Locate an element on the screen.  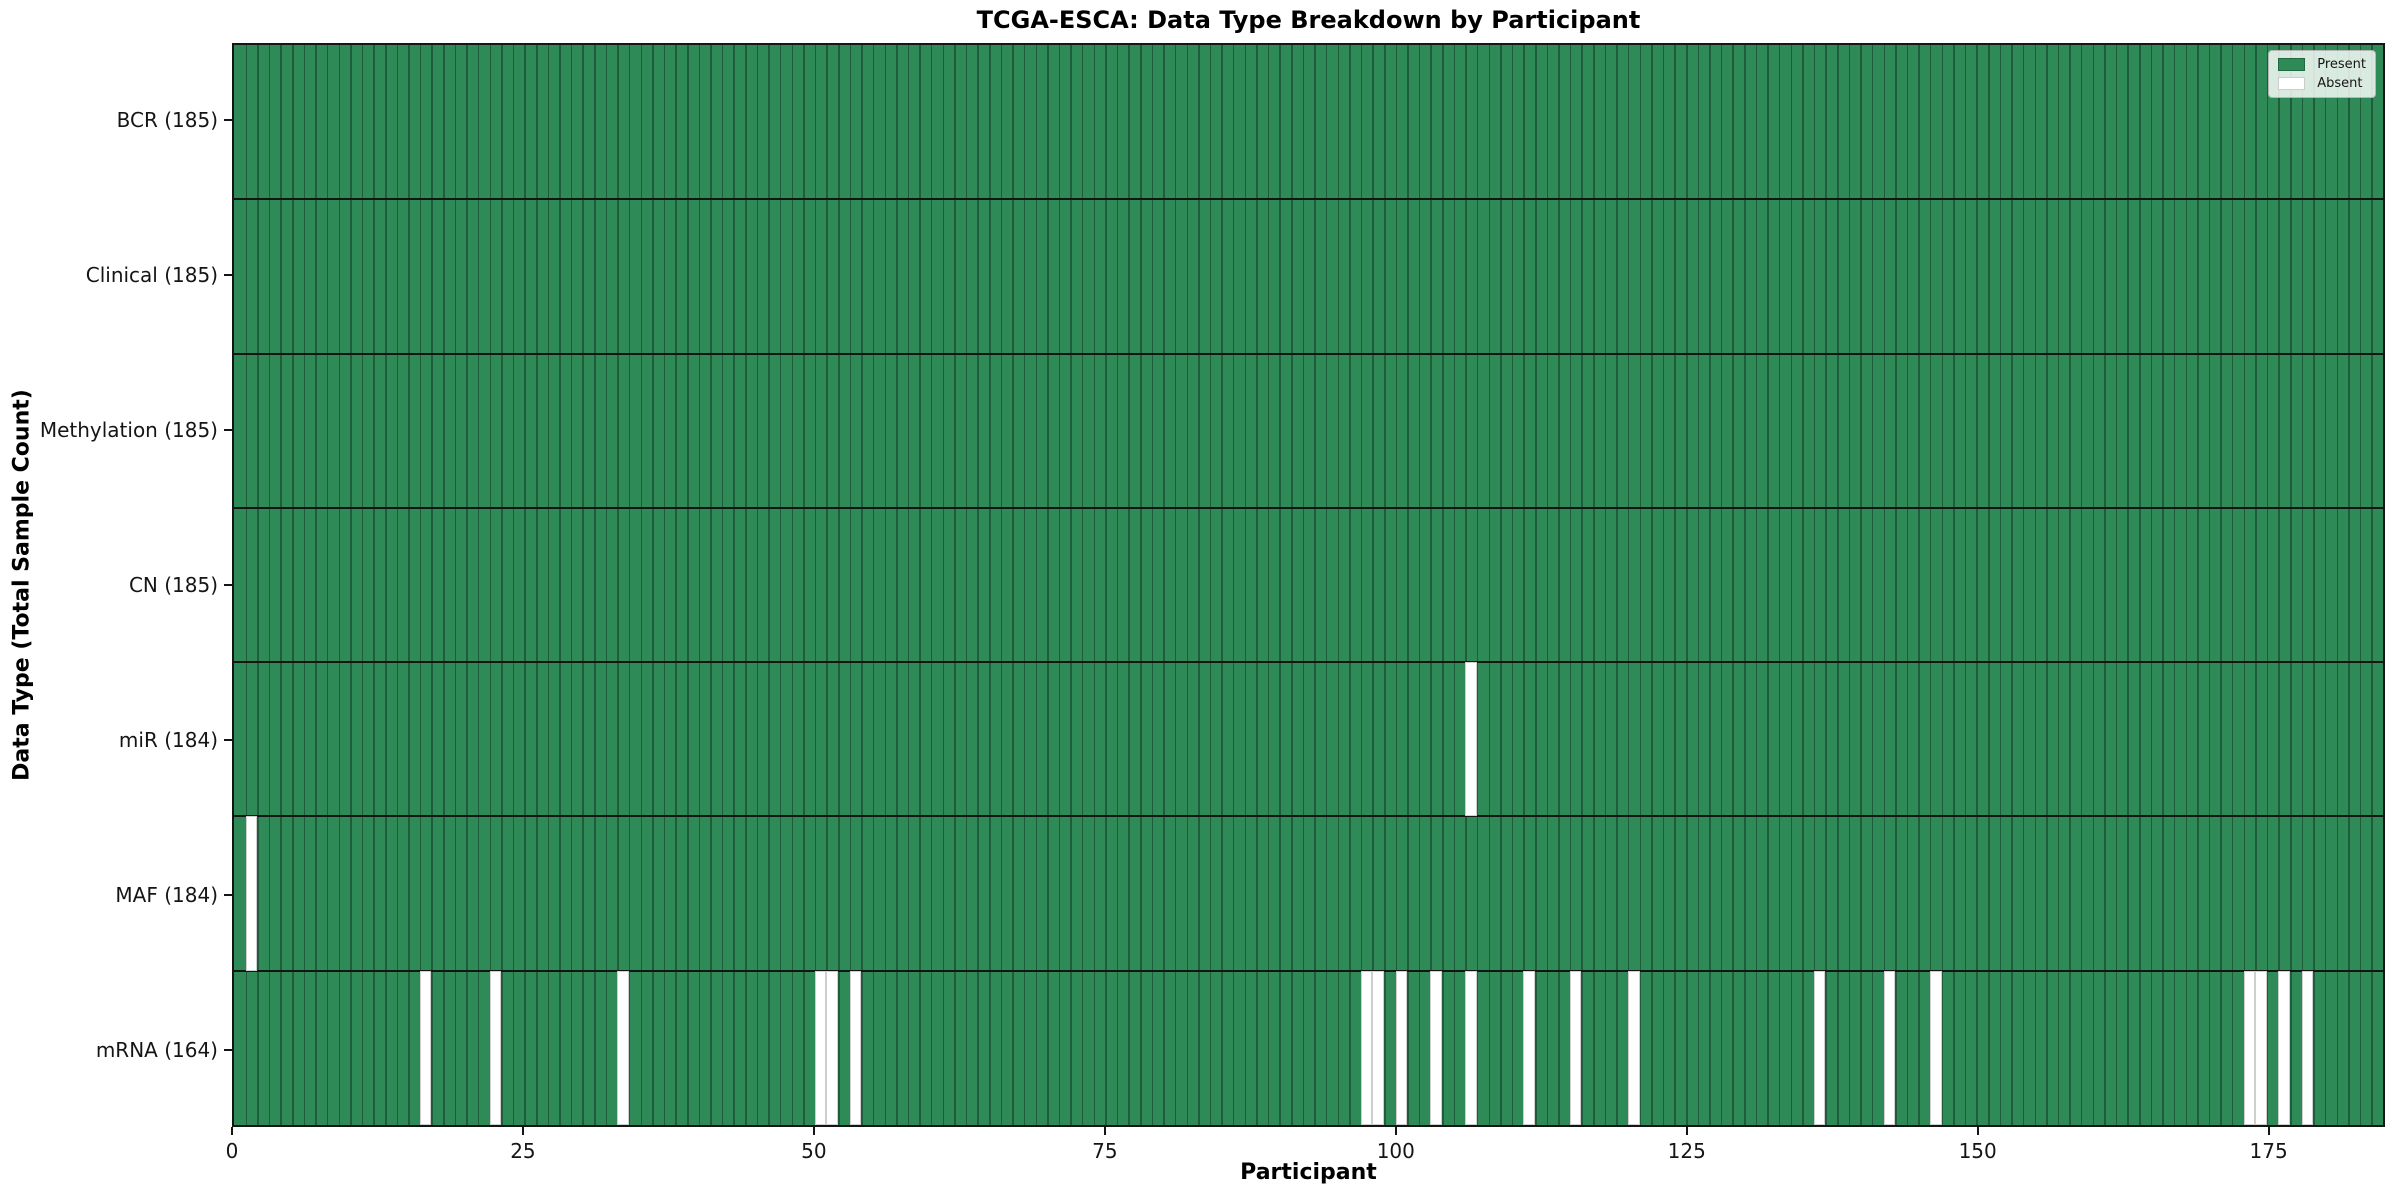
y-tick-label: miR (184) is located at coordinates (168, 739).